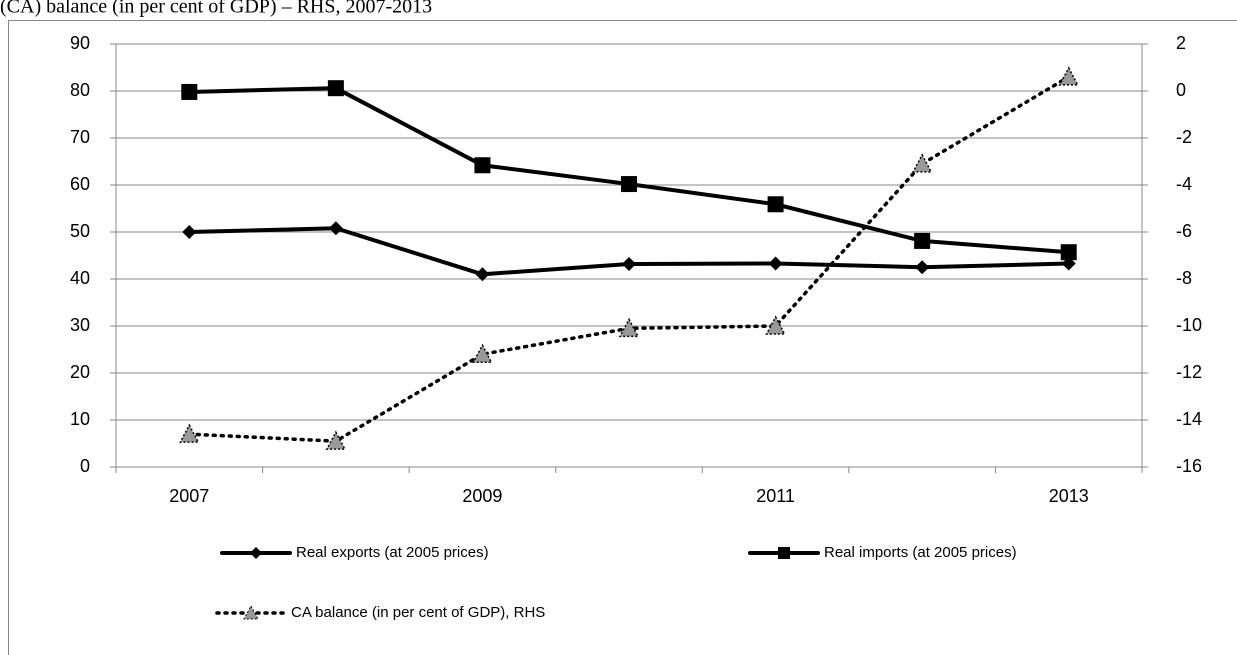 The width and height of the screenshot is (1237, 655). I want to click on y2-tick-label: -12, so click(1189, 372).